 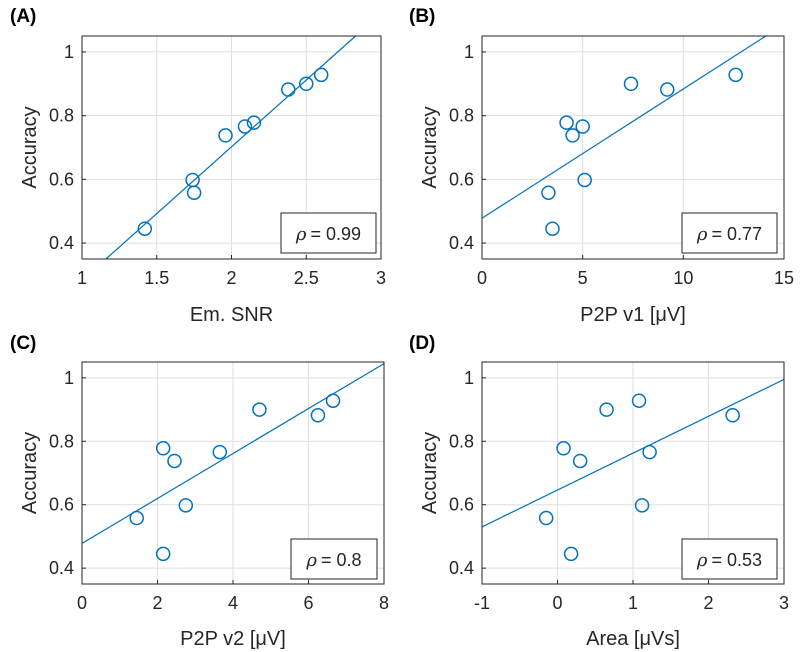 What do you see at coordinates (384, 603) in the screenshot?
I see `panel-c-xtick-4: 8` at bounding box center [384, 603].